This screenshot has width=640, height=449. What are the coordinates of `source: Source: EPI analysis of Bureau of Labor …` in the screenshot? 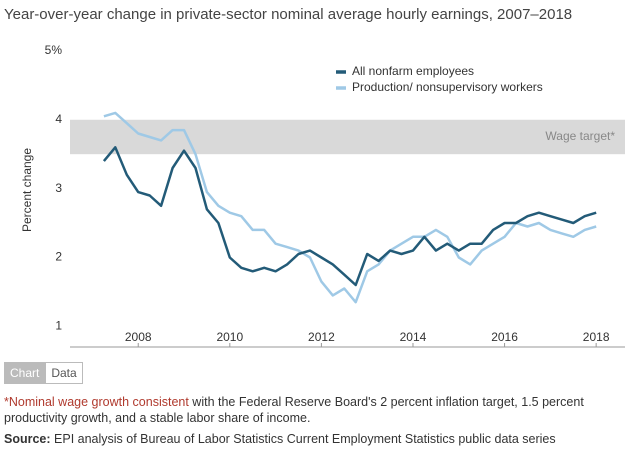 It's located at (280, 439).